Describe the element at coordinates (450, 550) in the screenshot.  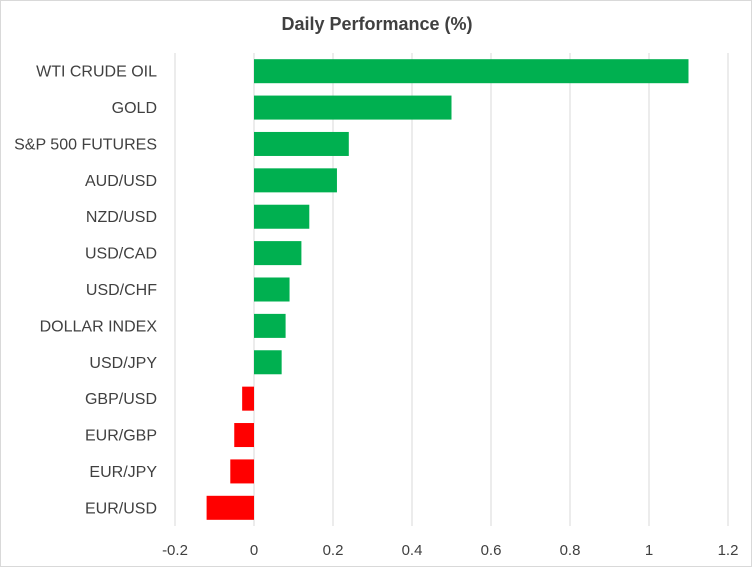
I see `x-axis-tick-labels: -0.2 0 0.2 0.4 0.6 0.8 1 1.2` at that location.